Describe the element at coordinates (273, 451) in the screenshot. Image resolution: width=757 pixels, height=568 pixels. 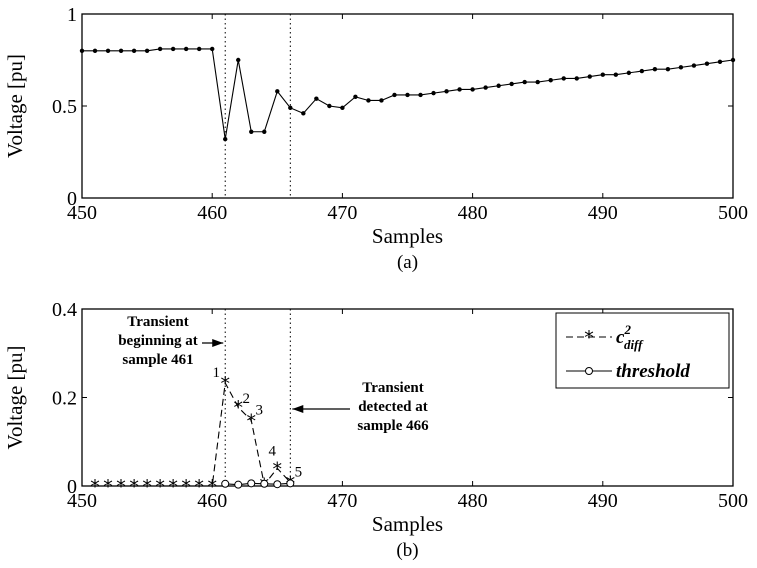
I see `point-number-label: 4` at that location.